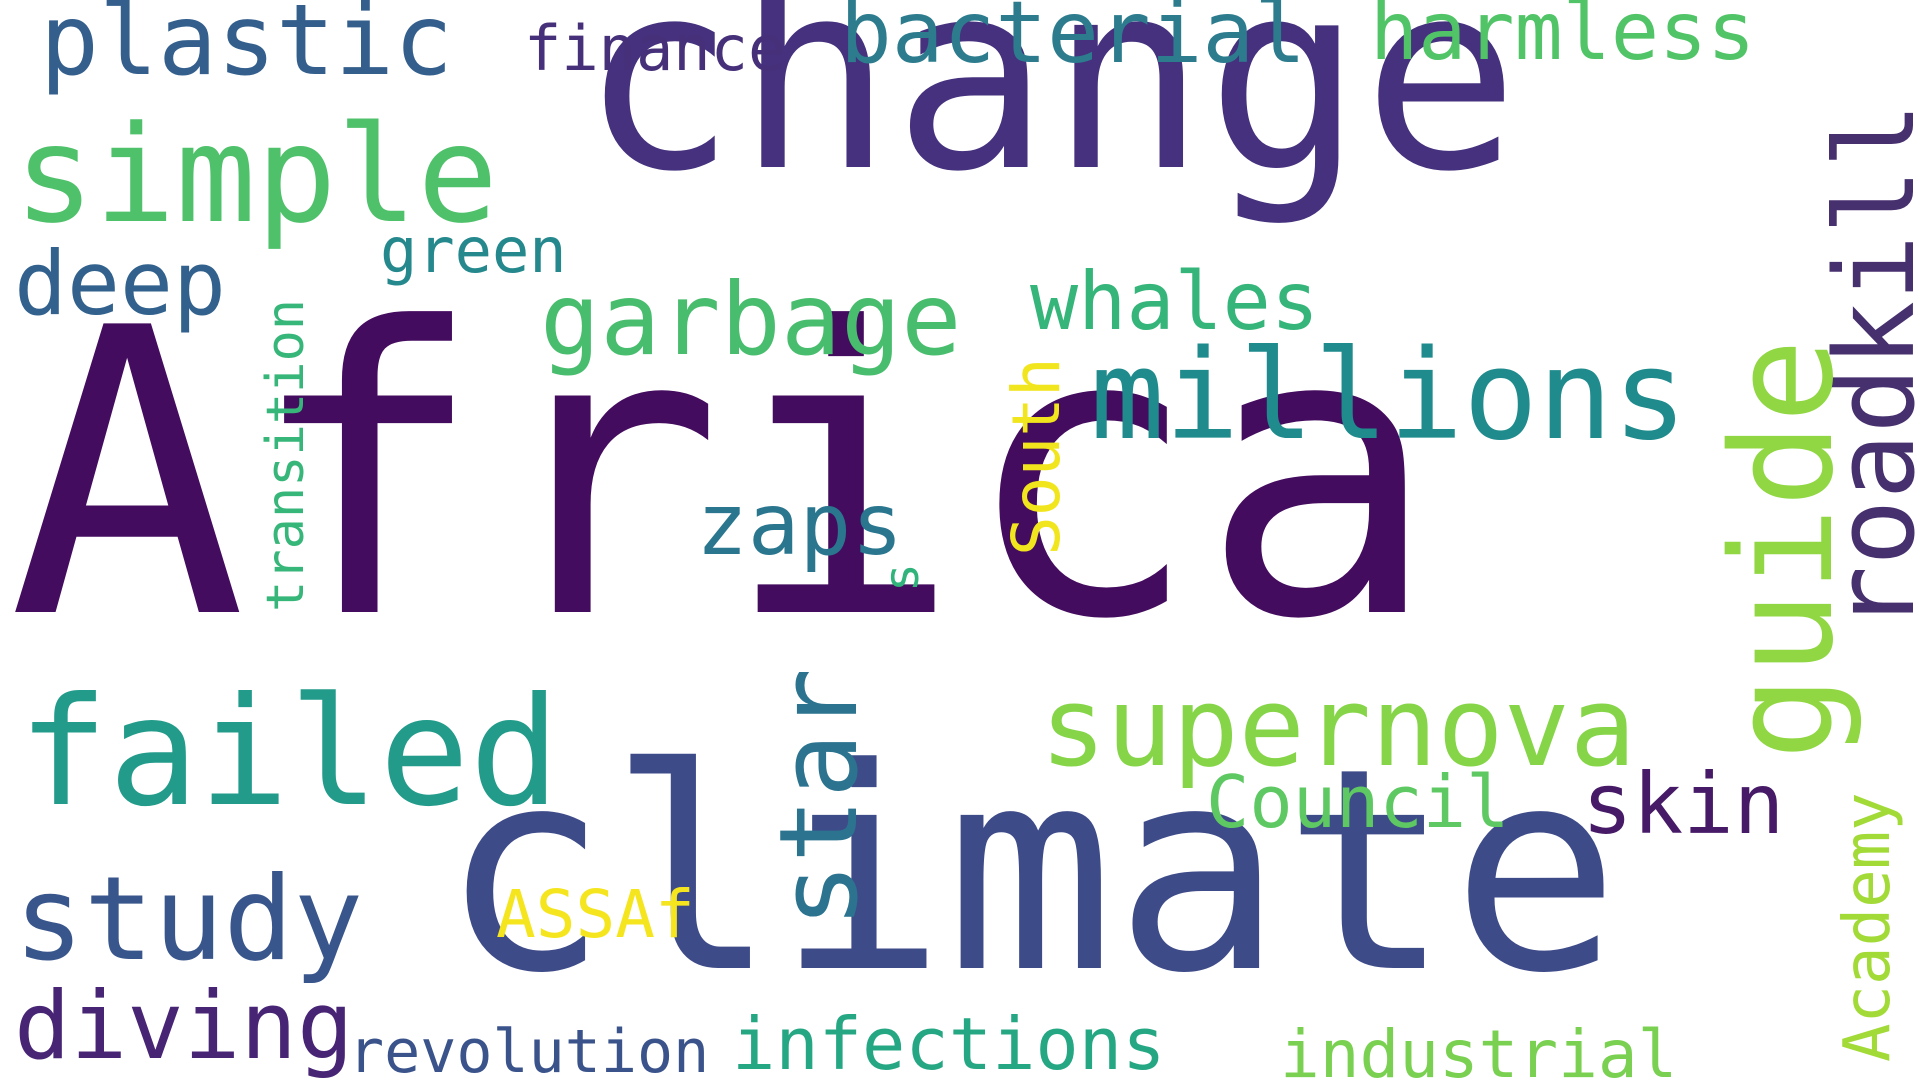 This screenshot has height=1080, width=1920. Describe the element at coordinates (655, 48) in the screenshot. I see `word-finance: finance` at that location.